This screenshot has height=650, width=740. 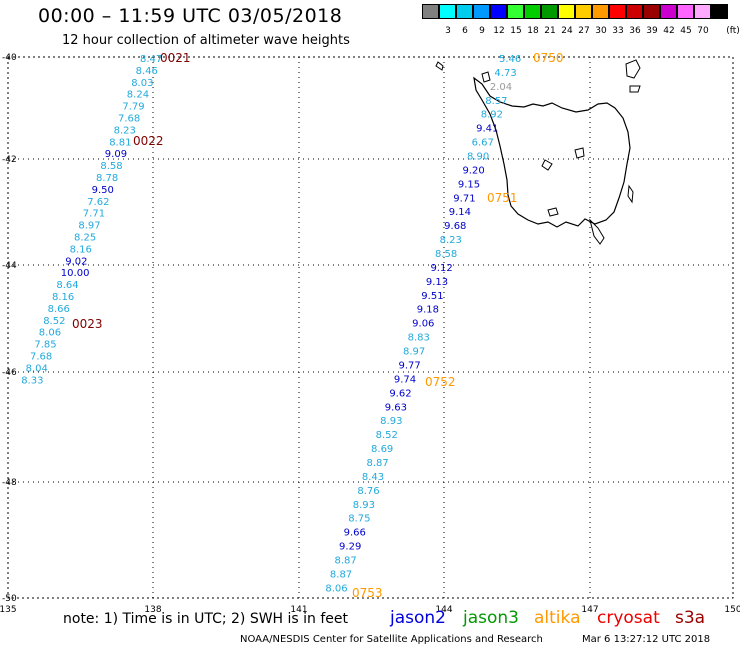 I want to click on colorbar-tick-label: 9, so click(x=482, y=31).